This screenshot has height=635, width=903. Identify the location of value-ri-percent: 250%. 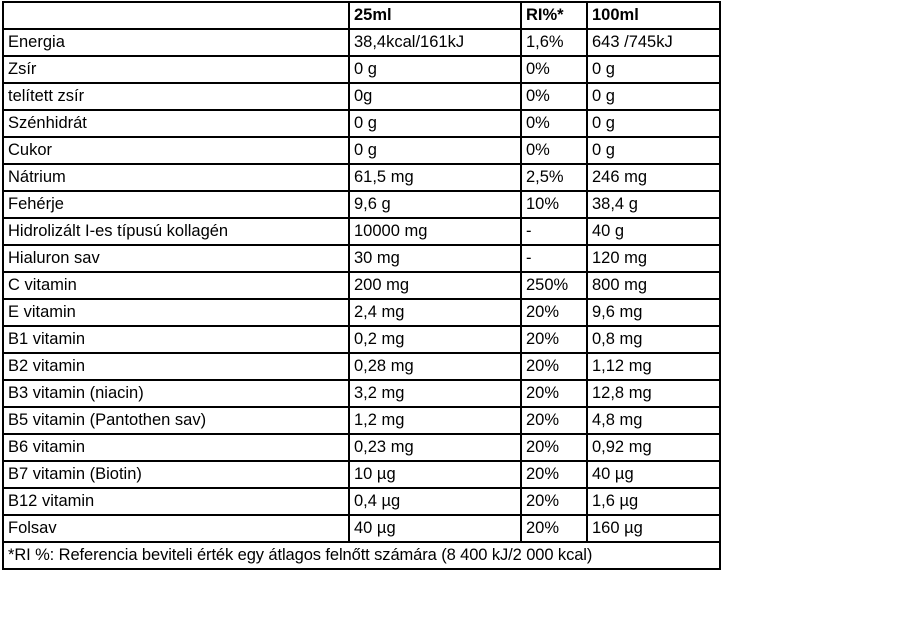
(554, 285).